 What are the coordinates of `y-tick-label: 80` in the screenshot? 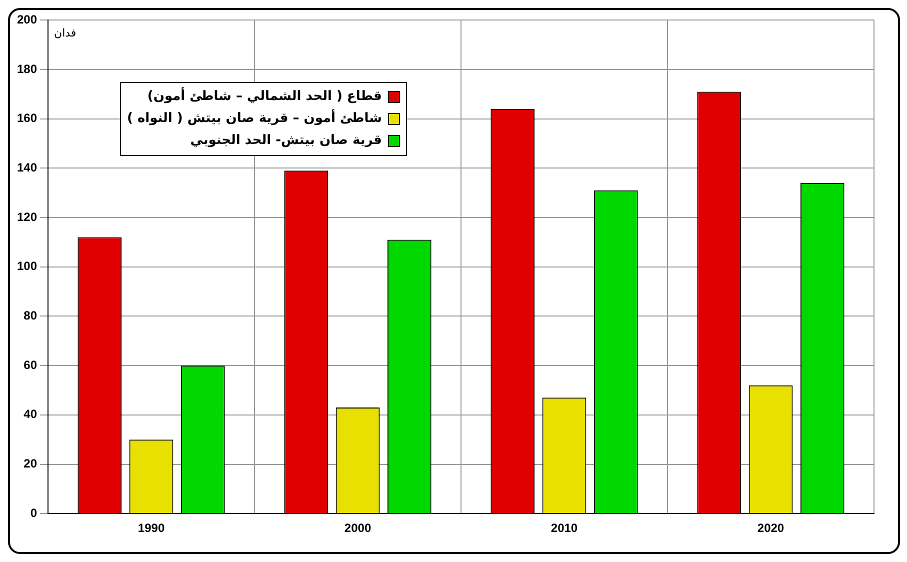 It's located at (31, 315).